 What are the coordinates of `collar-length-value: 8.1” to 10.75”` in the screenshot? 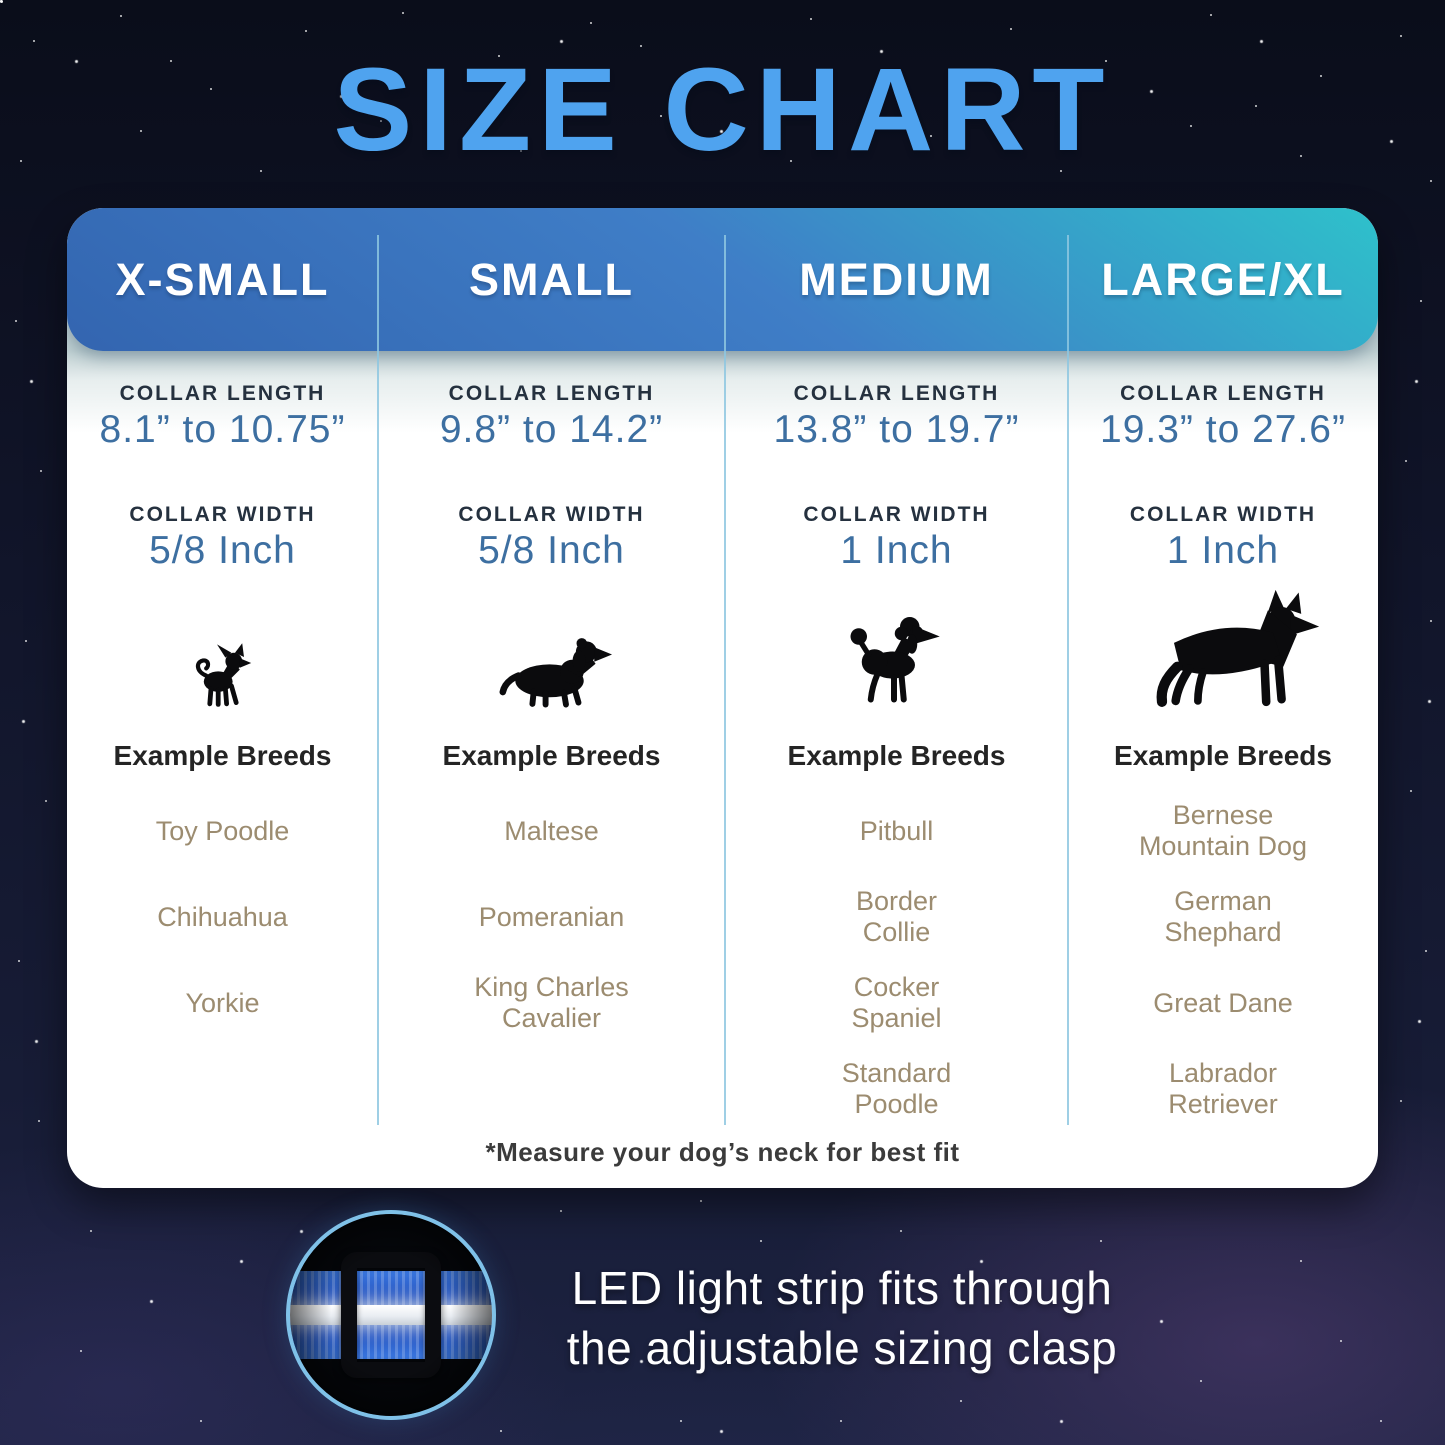 It's located at (222, 429).